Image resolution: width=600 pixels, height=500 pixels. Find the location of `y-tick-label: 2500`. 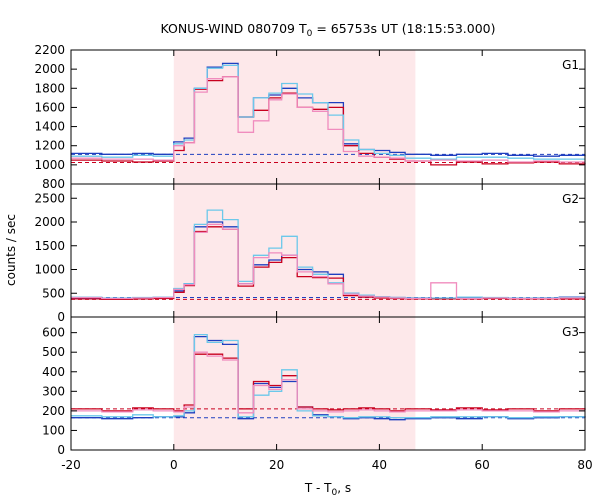

y-tick-label: 2500 is located at coordinates (49, 198).